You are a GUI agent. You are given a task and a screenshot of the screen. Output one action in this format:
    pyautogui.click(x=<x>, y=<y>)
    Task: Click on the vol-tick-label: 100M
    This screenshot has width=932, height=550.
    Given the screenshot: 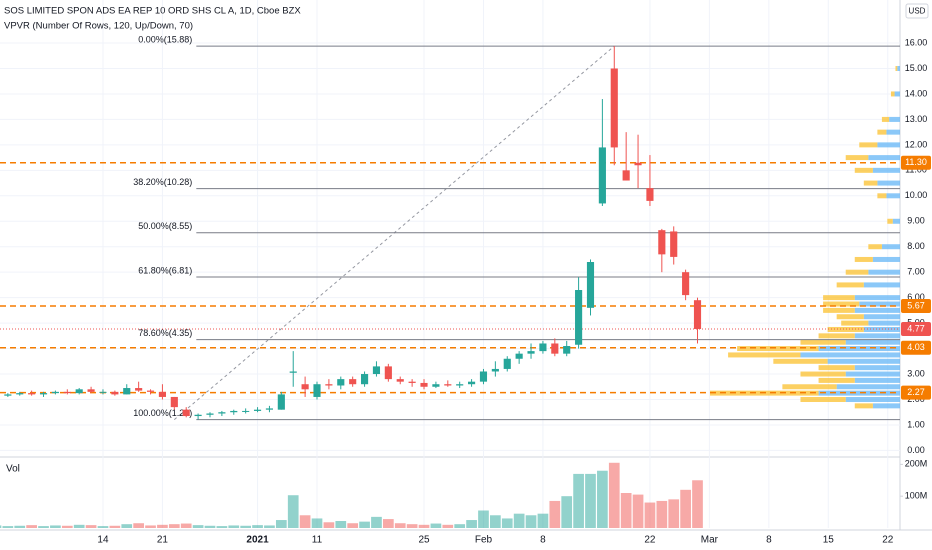 What is the action you would take?
    pyautogui.click(x=916, y=496)
    